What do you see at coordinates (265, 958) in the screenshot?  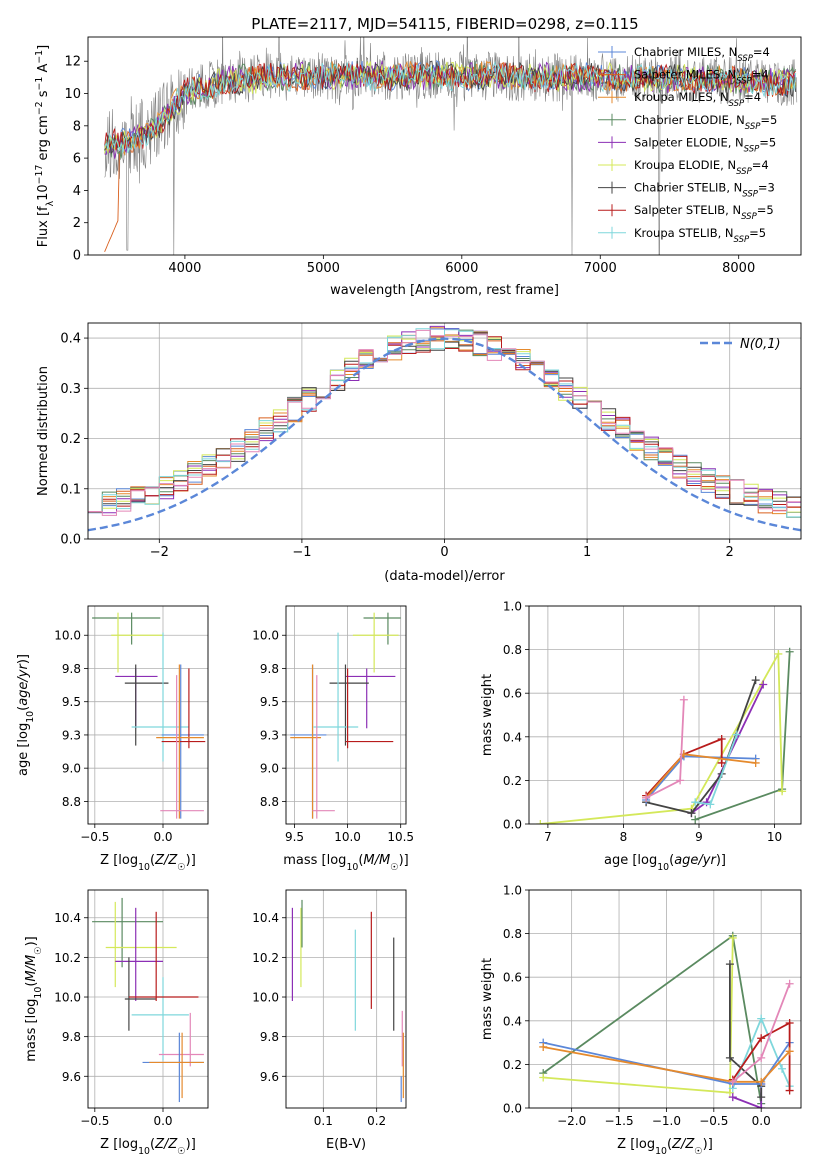 I see `y-tick-label: 10.2` at bounding box center [265, 958].